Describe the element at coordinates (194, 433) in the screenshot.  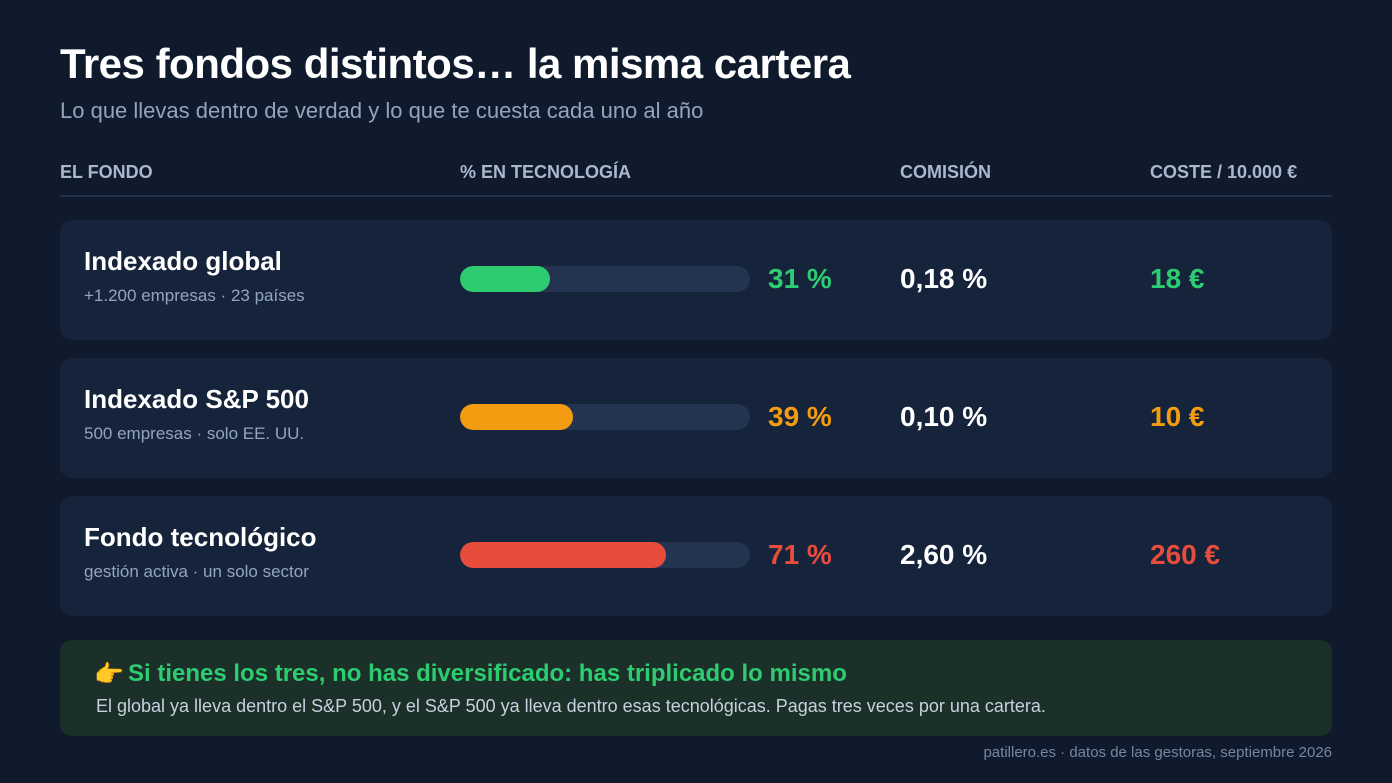
I see `fund-description: 500 empresas · solo EE. UU.` at that location.